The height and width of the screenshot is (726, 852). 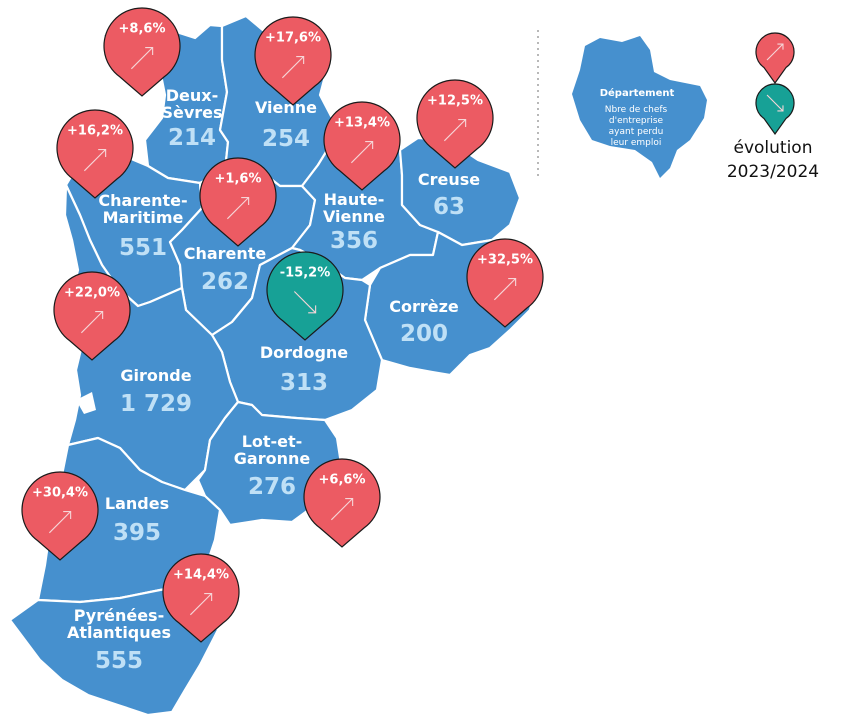 I want to click on legend-subtitle-line: d'entreprise, so click(x=636, y=121).